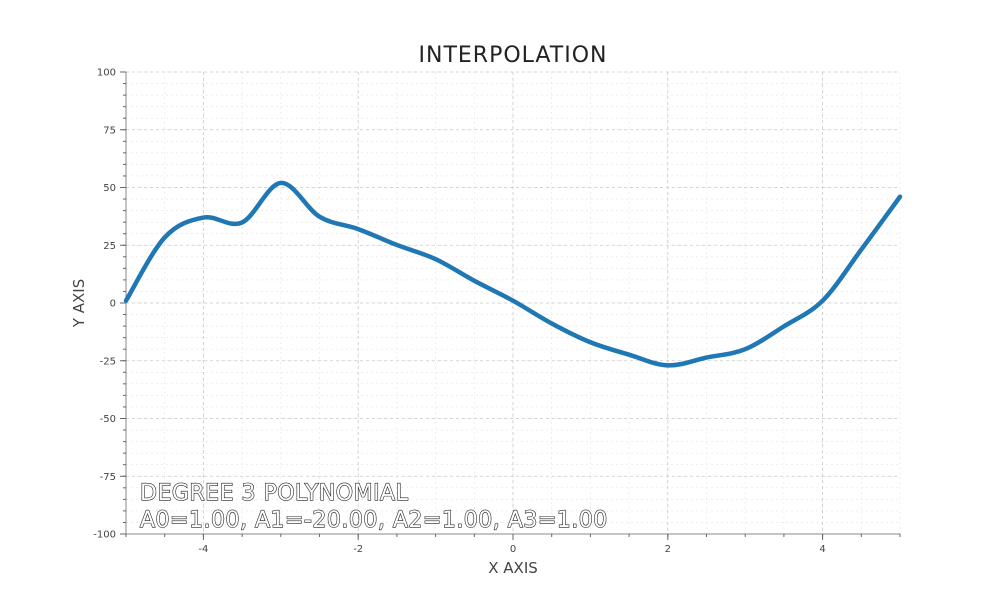 The width and height of the screenshot is (1000, 600). What do you see at coordinates (274, 493) in the screenshot?
I see `annotation-degree: DEGREE 3 POLYNOMIAL` at bounding box center [274, 493].